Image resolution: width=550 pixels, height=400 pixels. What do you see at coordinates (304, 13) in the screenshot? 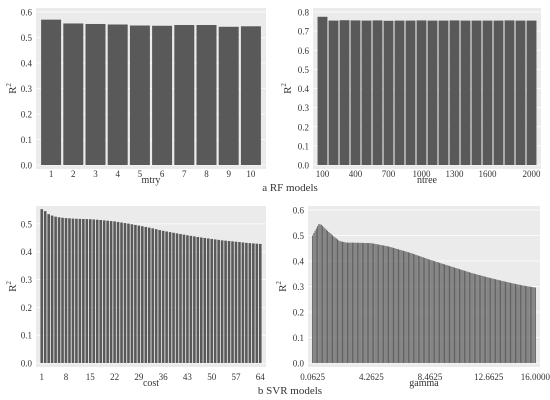
I see `y-tick-label: 0.8` at bounding box center [304, 13].